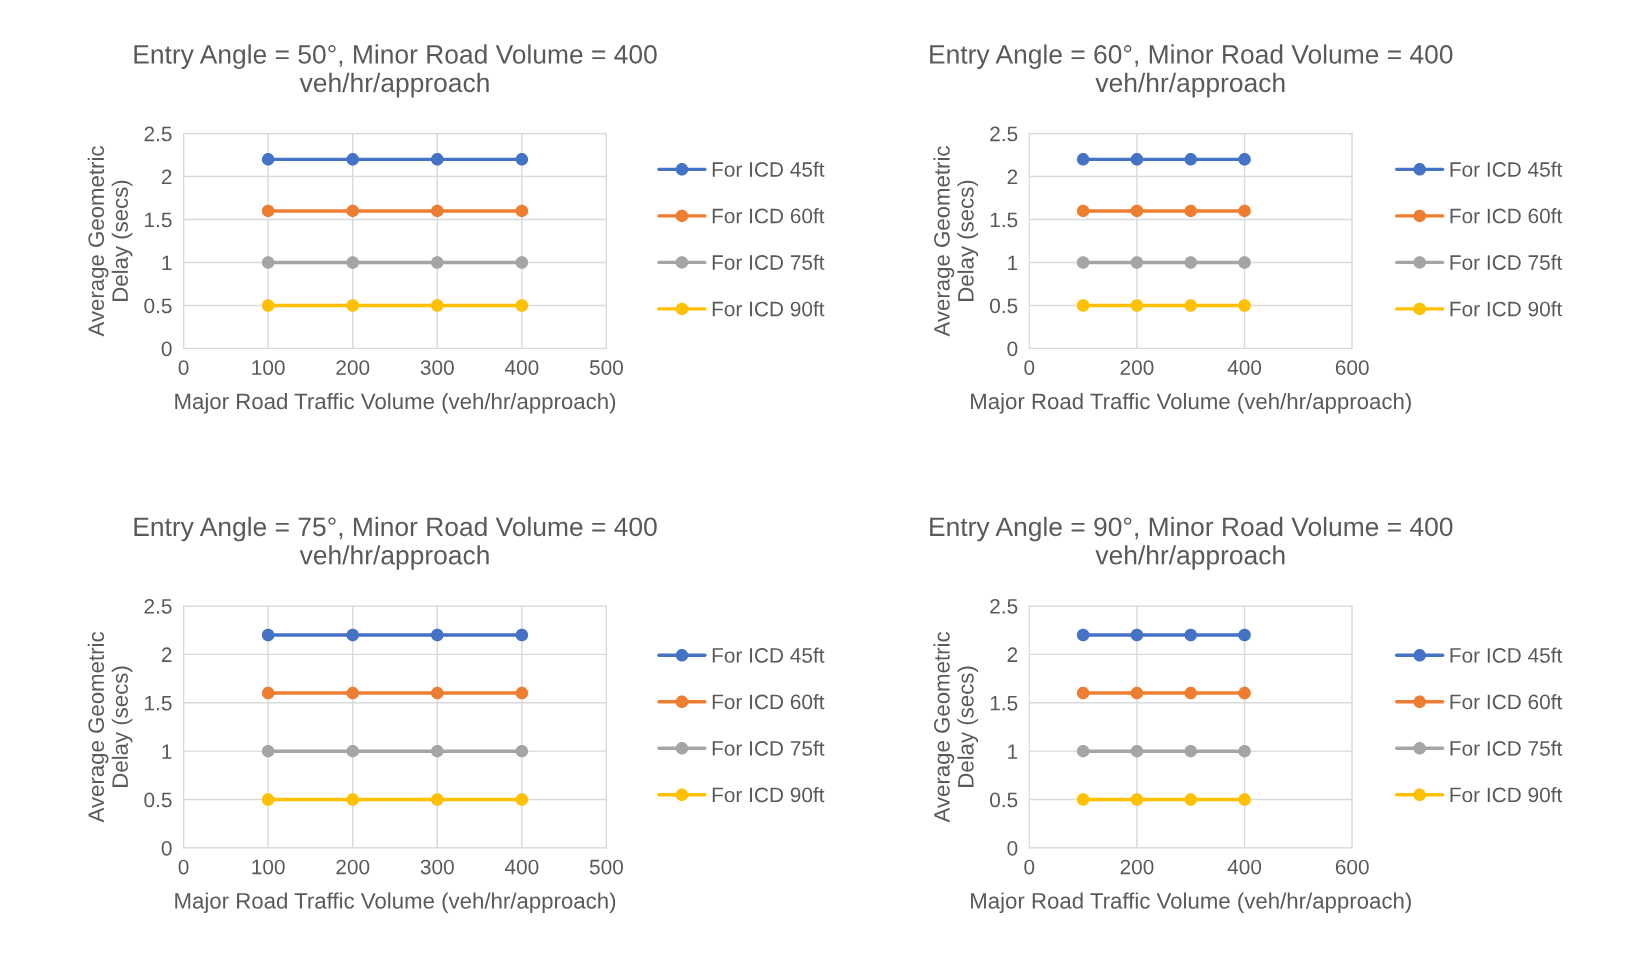 The width and height of the screenshot is (1639, 968). Describe the element at coordinates (395, 543) in the screenshot. I see `chart-title: Entry Angle = 75°, Minor Road Volume = 400 veh/hr/approach` at that location.